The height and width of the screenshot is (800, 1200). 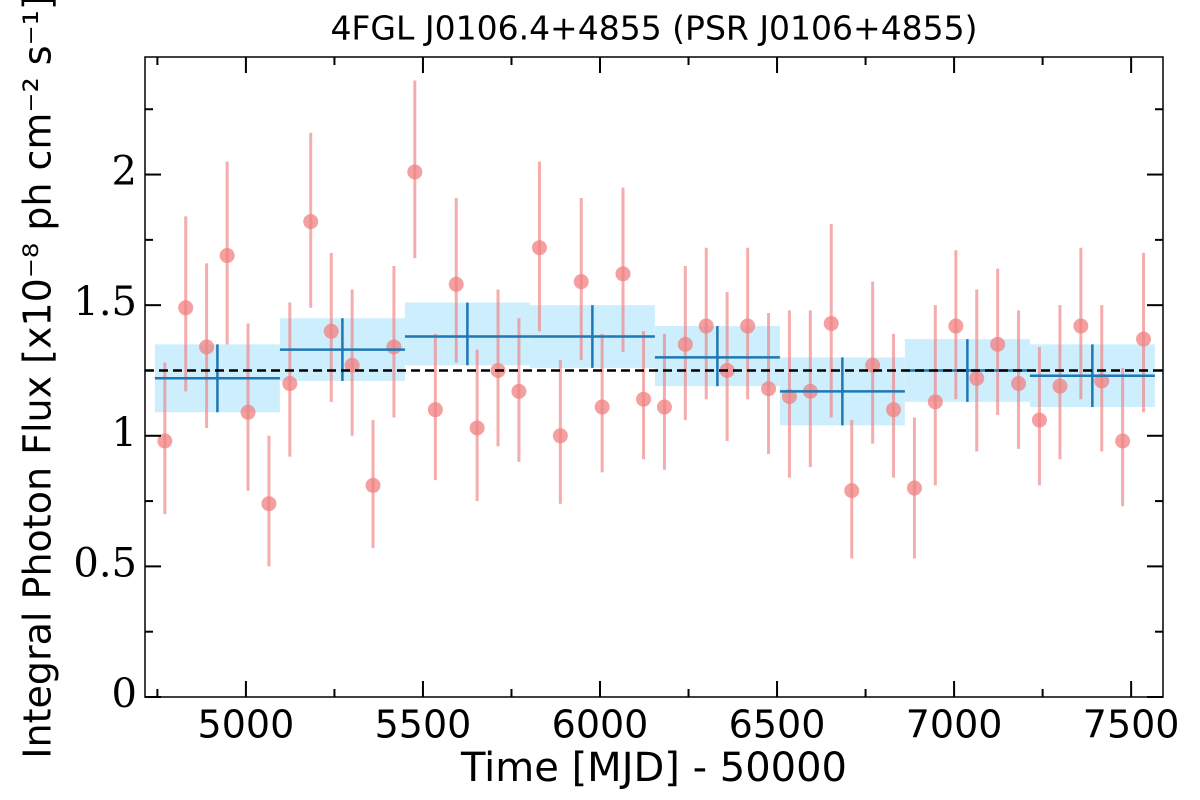 I want to click on y-tick-label: 2, so click(x=124, y=172).